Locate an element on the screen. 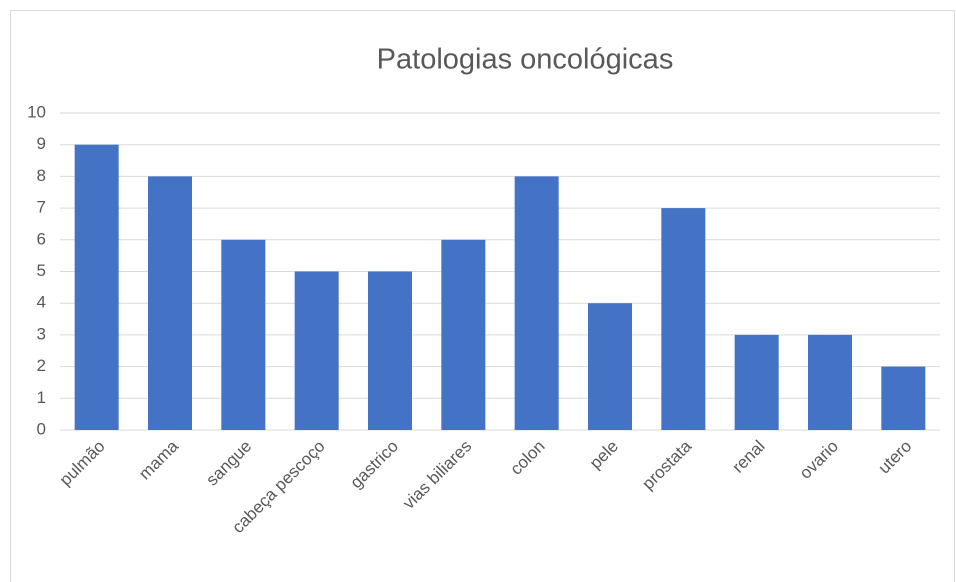  y-tick-label: 2 is located at coordinates (41, 365).